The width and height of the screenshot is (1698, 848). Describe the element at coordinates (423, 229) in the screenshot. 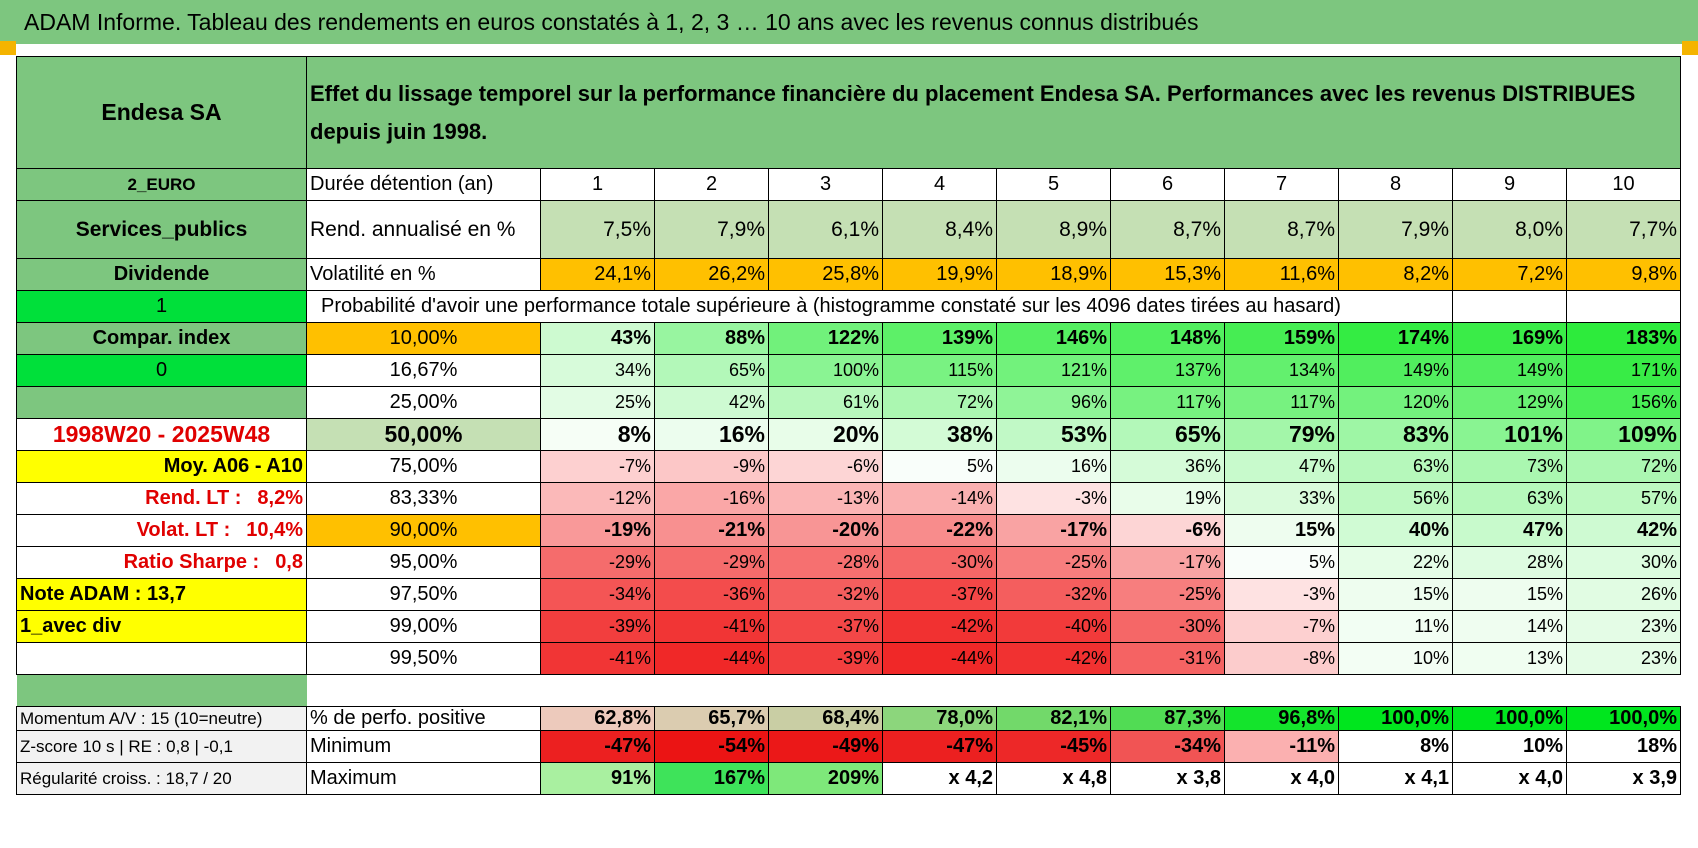

I see `annualized-return-label: Rend. annualisé en %` at that location.